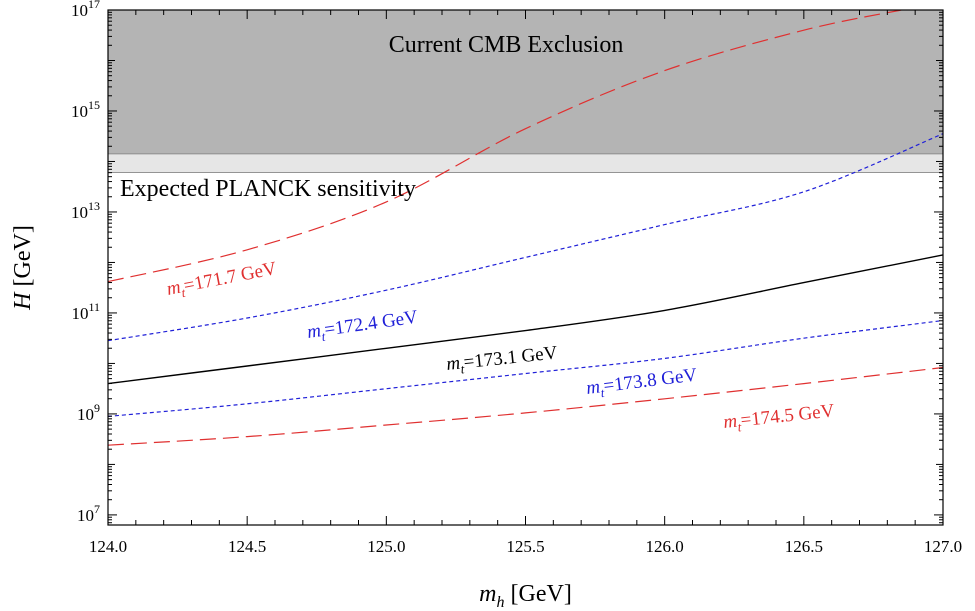  I want to click on x-tick-label: 124.5, so click(247, 546).